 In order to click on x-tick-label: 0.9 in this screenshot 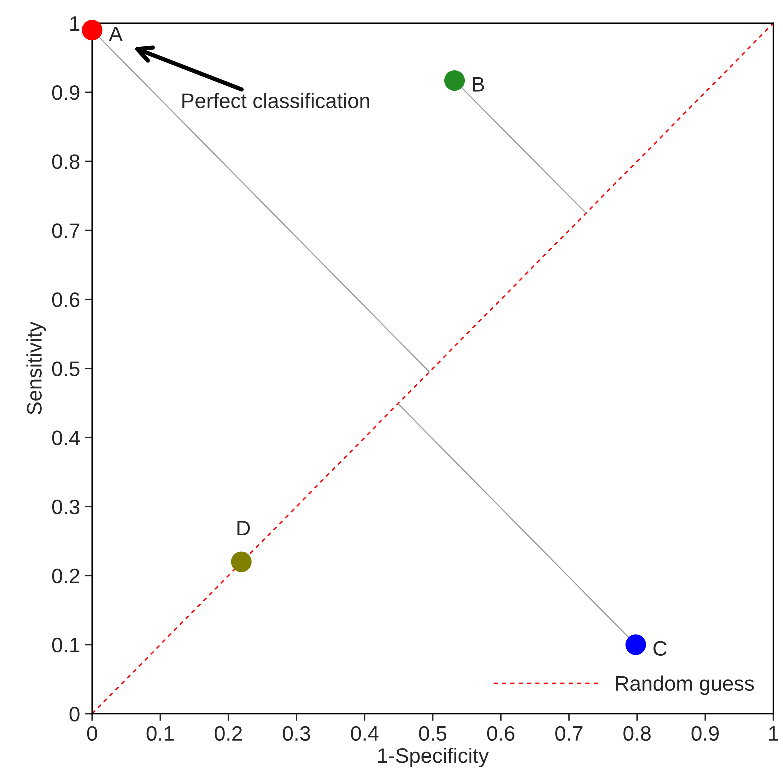, I will do `click(705, 734)`.